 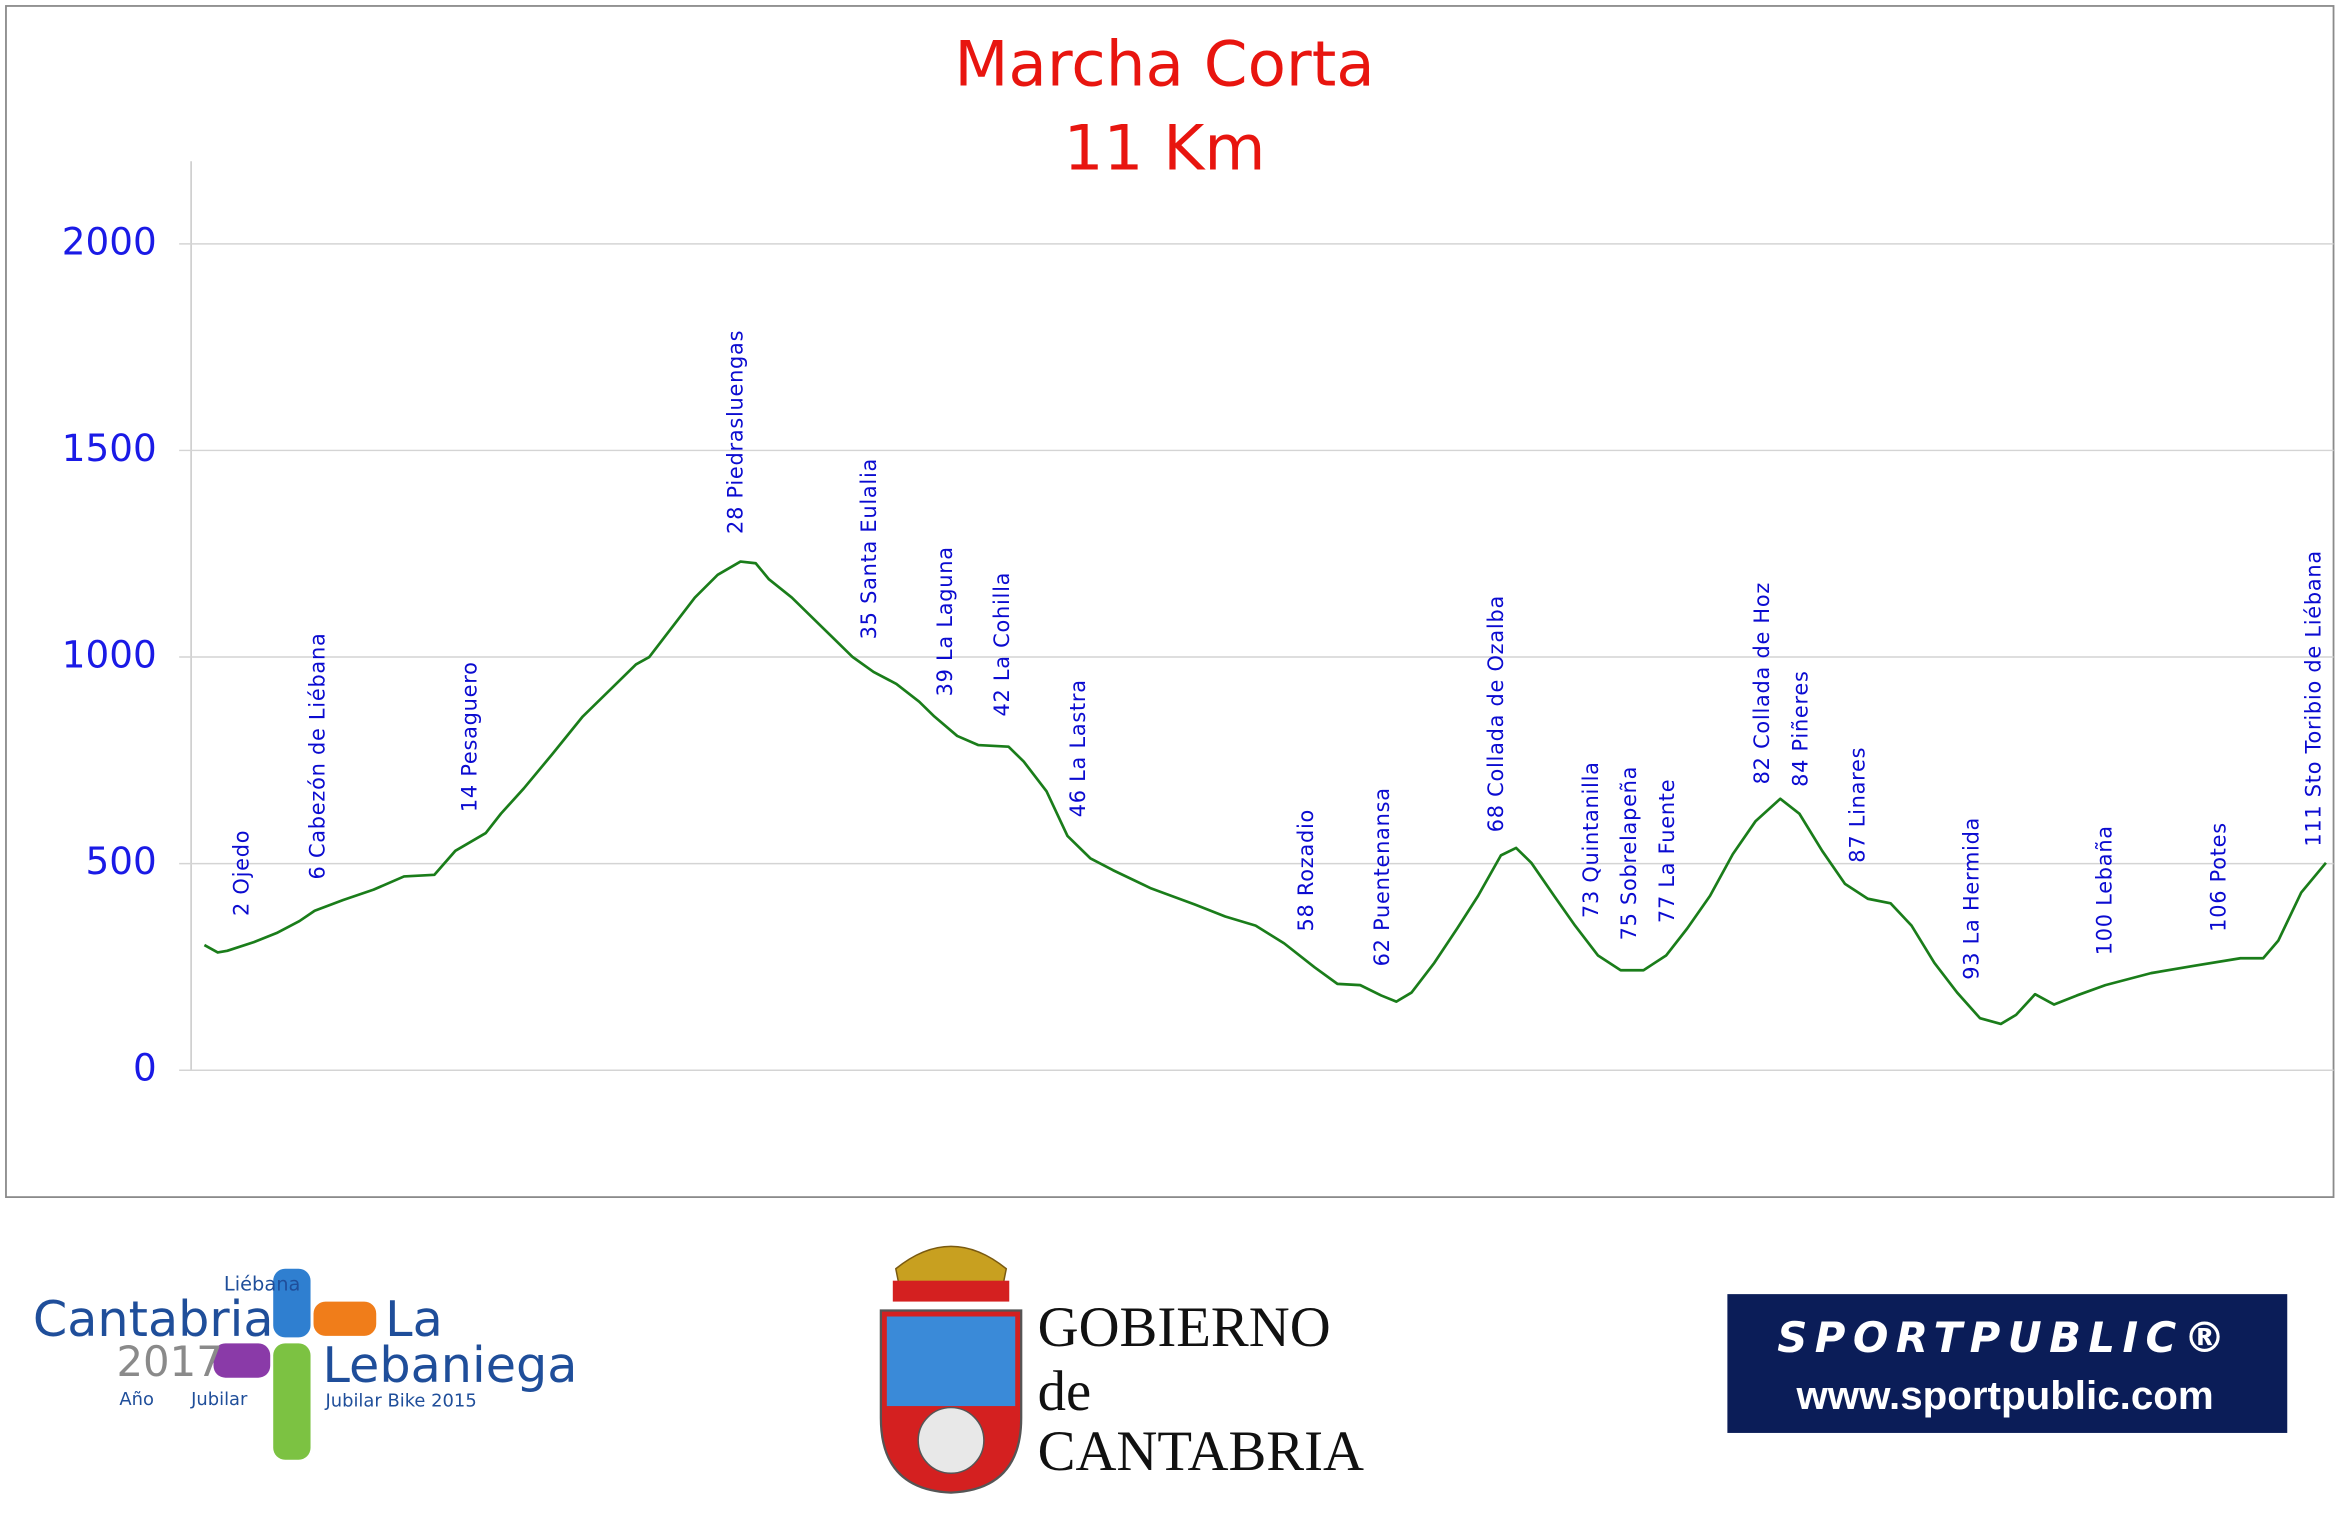 What do you see at coordinates (109, 241) in the screenshot?
I see `y-tick-label: 2000` at bounding box center [109, 241].